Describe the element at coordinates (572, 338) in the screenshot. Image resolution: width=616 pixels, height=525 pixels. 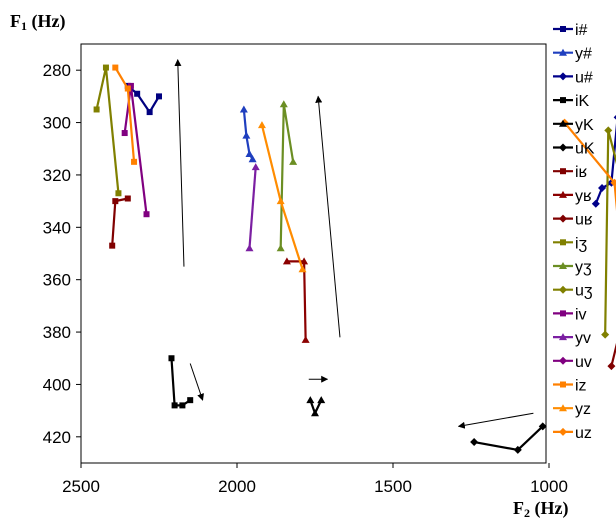
I see `legend-entry: yv` at that location.